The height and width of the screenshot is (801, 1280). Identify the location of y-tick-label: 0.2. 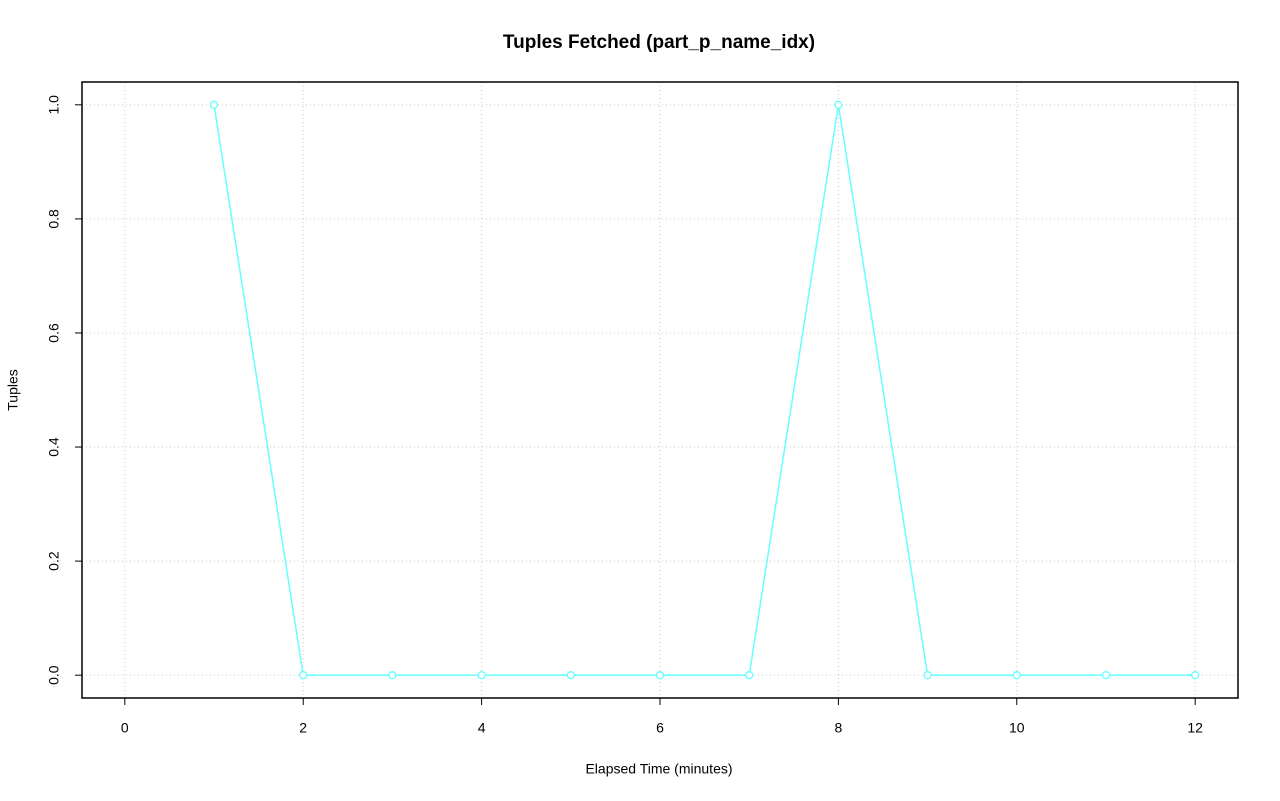
(54, 561).